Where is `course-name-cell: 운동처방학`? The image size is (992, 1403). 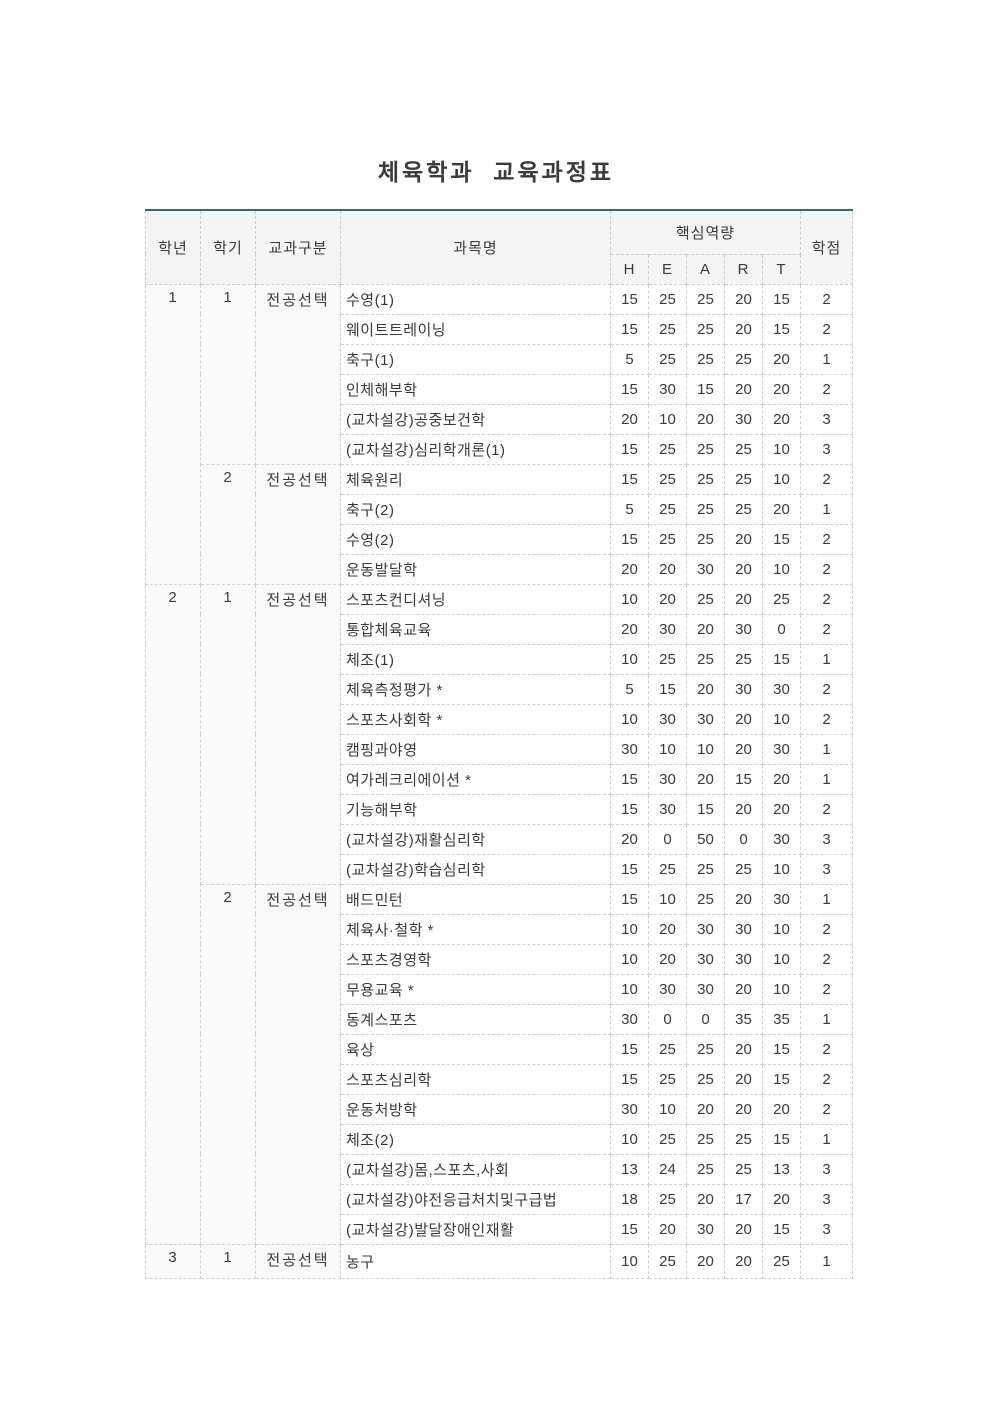 course-name-cell: 운동처방학 is located at coordinates (475, 1109).